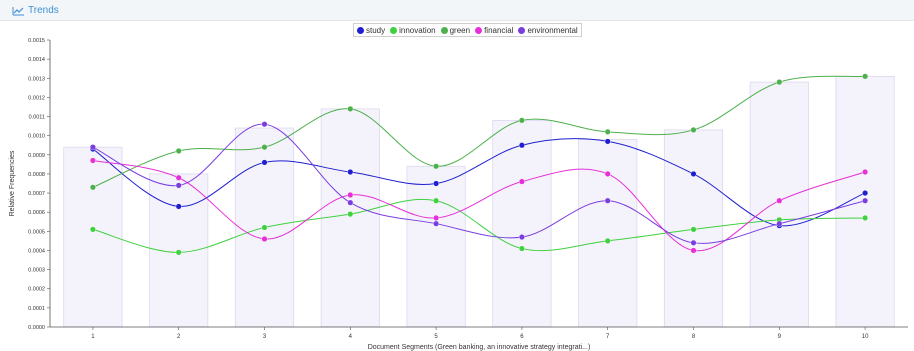 Image resolution: width=914 pixels, height=351 pixels. Describe the element at coordinates (552, 30) in the screenshot. I see `legend-label: environmental` at that location.